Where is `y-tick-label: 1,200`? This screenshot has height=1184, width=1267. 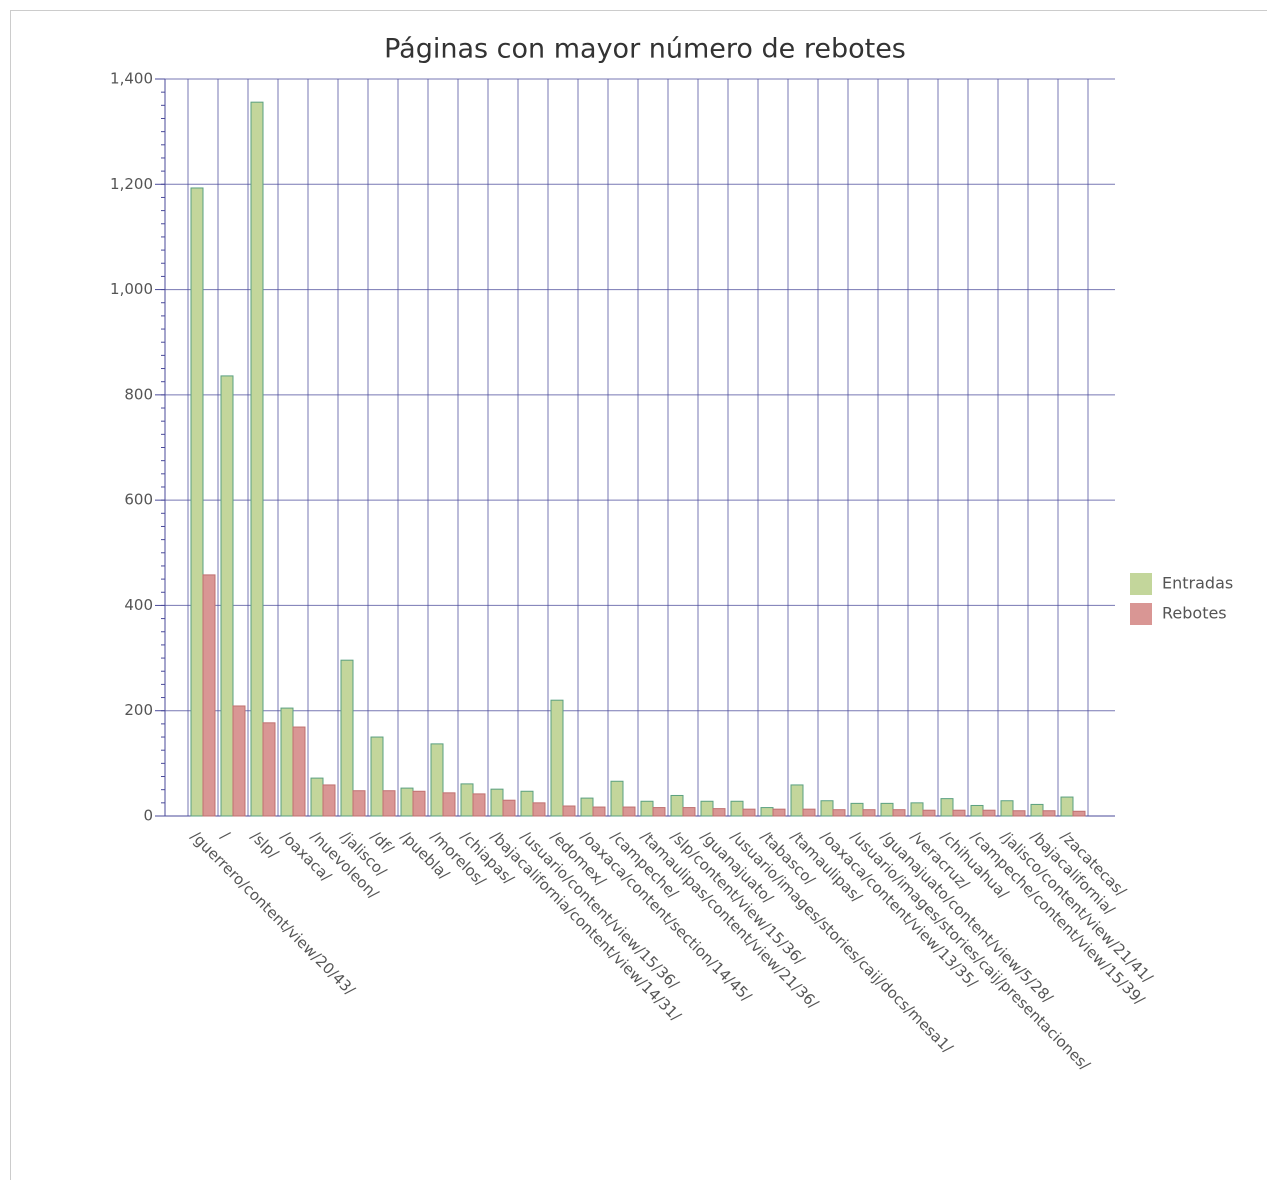
y-tick-label: 1,200 is located at coordinates (131, 184).